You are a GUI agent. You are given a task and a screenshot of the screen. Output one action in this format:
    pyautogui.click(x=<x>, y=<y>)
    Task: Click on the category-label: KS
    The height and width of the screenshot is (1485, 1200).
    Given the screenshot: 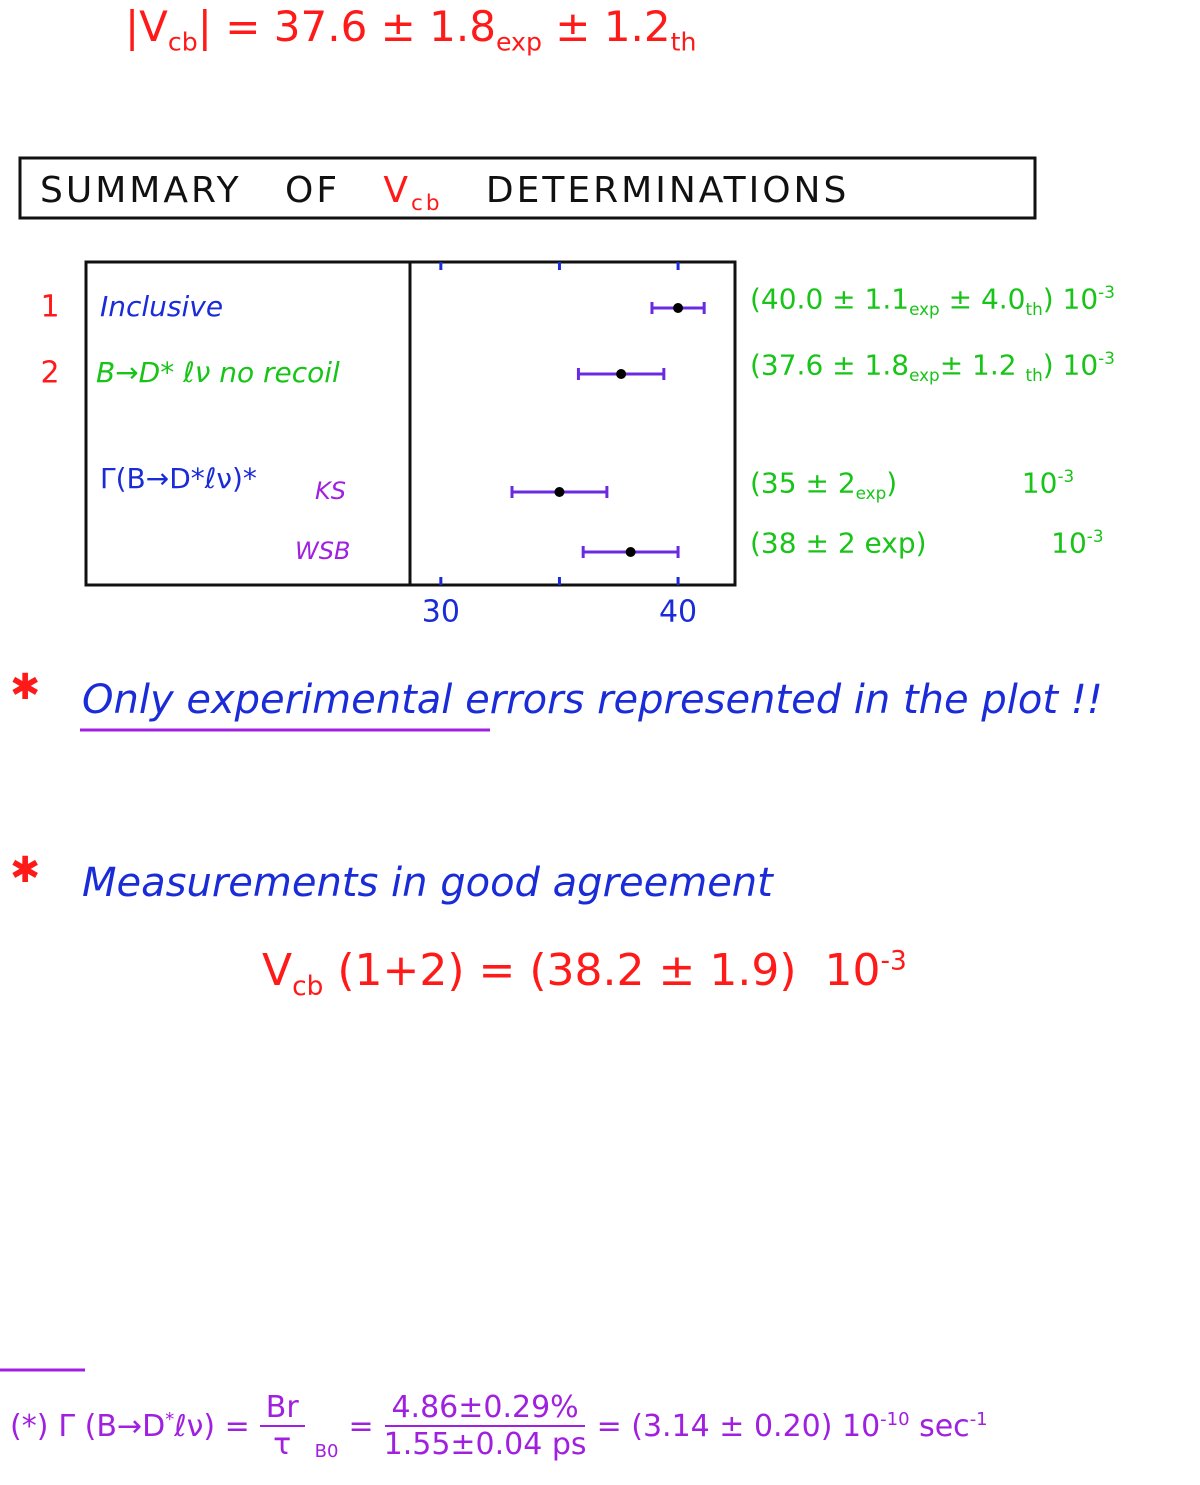 What is the action you would take?
    pyautogui.click(x=330, y=491)
    